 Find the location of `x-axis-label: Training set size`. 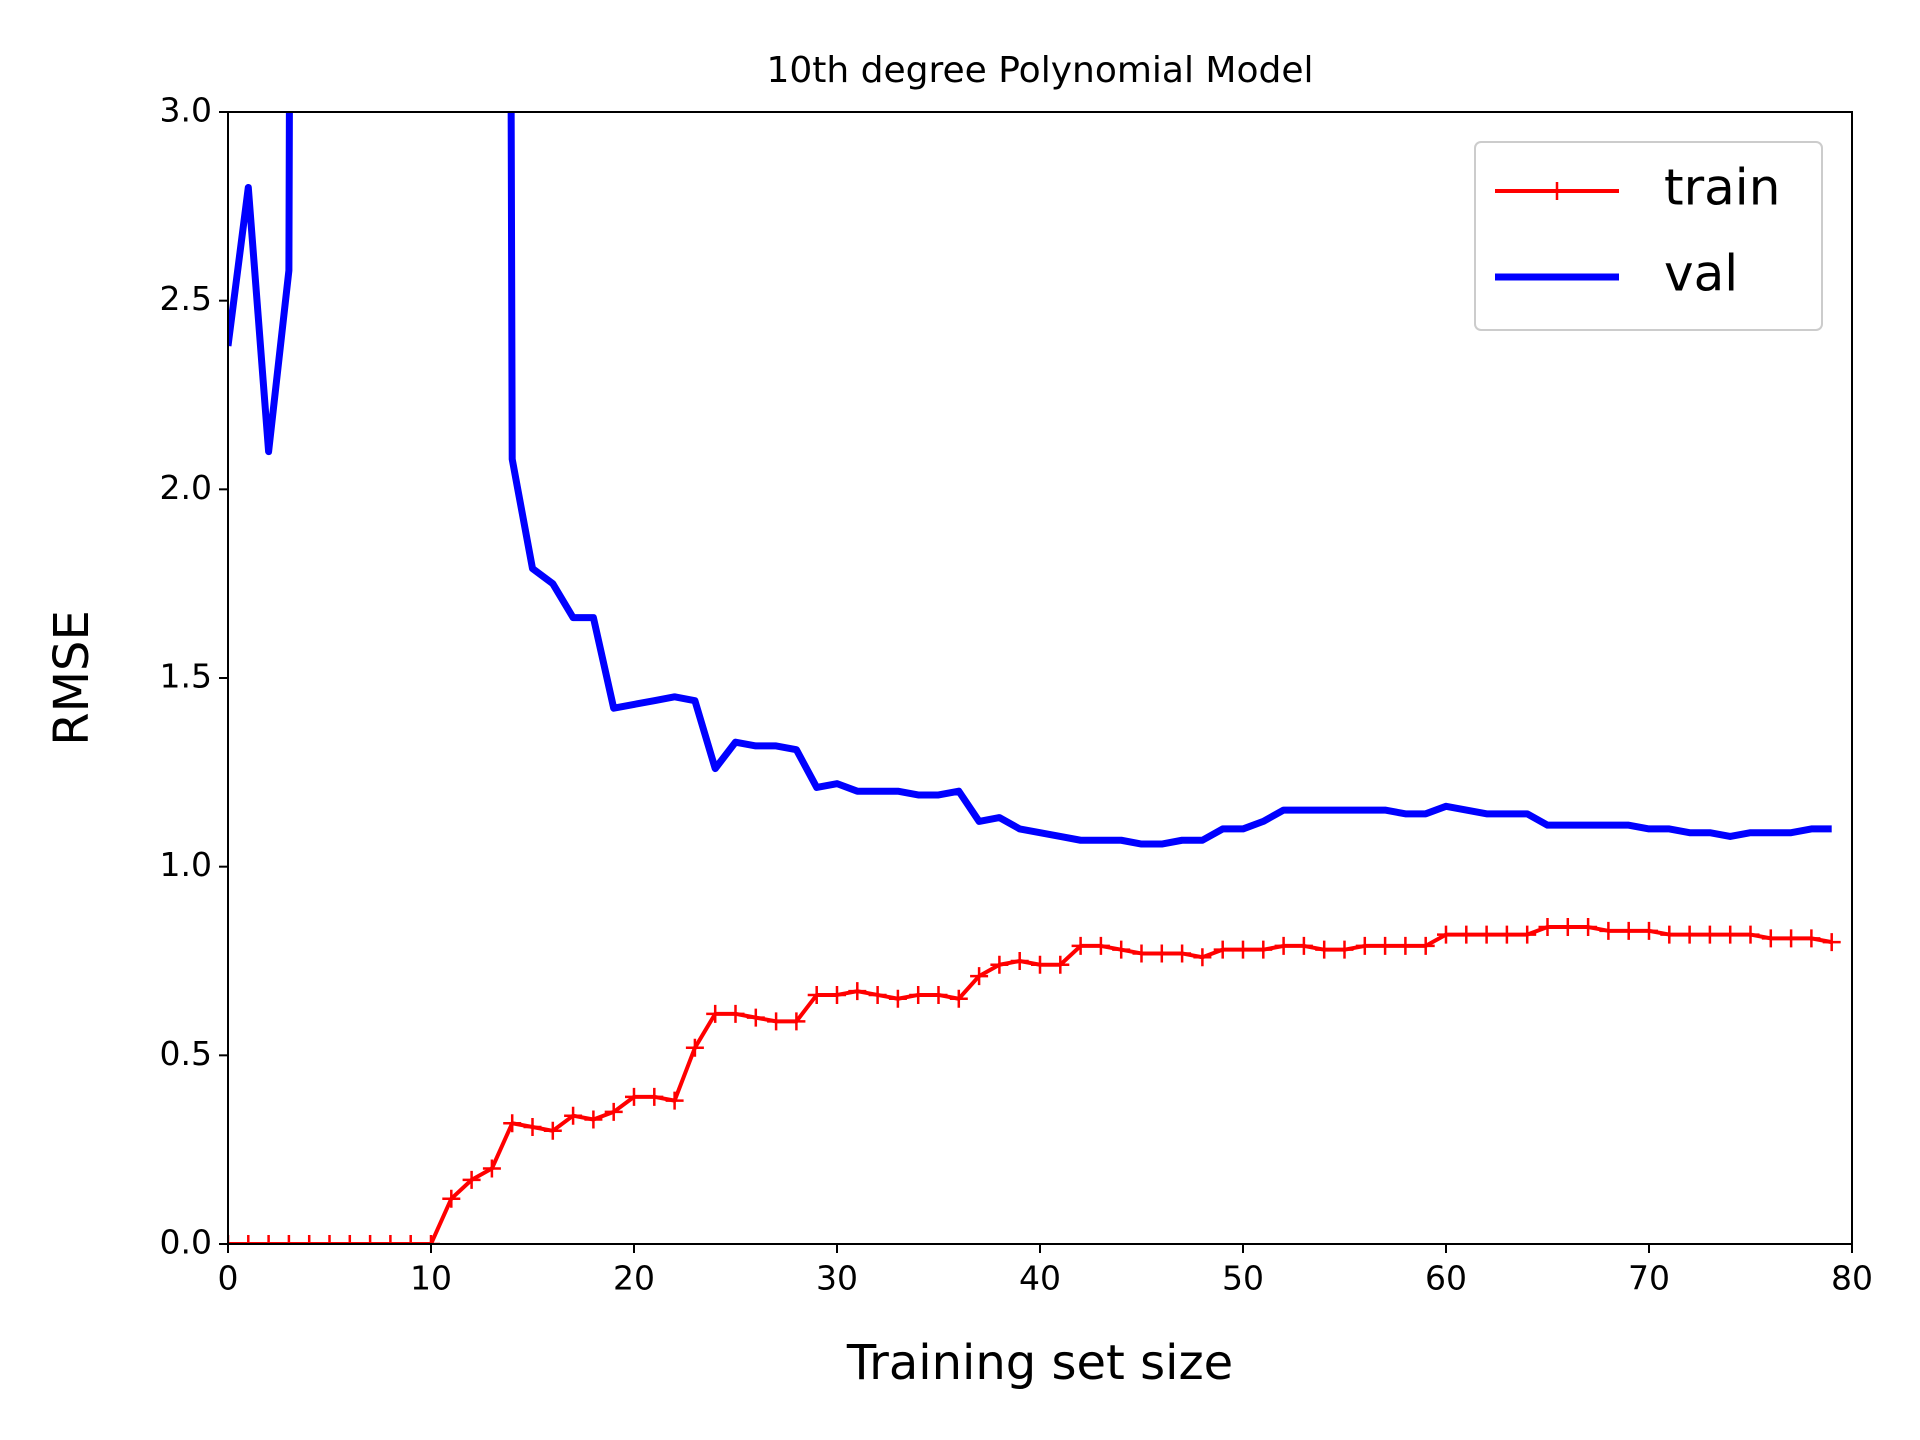

x-axis-label: Training set size is located at coordinates (1039, 1363).